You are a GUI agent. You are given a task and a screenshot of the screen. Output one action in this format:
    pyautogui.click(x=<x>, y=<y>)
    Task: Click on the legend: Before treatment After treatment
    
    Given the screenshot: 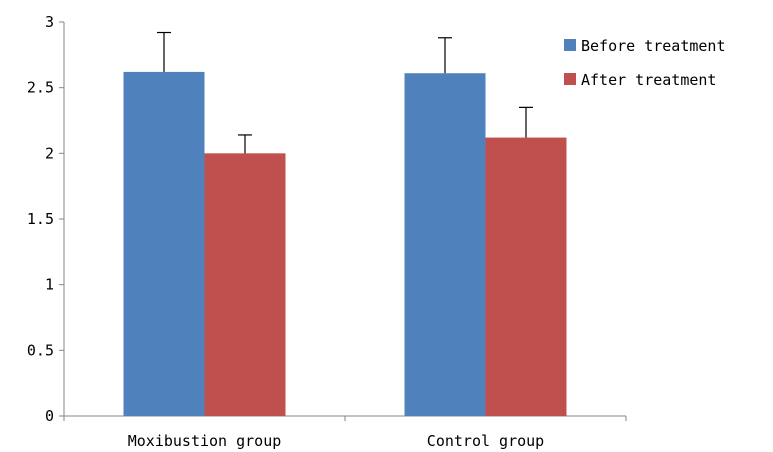 What is the action you would take?
    pyautogui.click(x=645, y=63)
    